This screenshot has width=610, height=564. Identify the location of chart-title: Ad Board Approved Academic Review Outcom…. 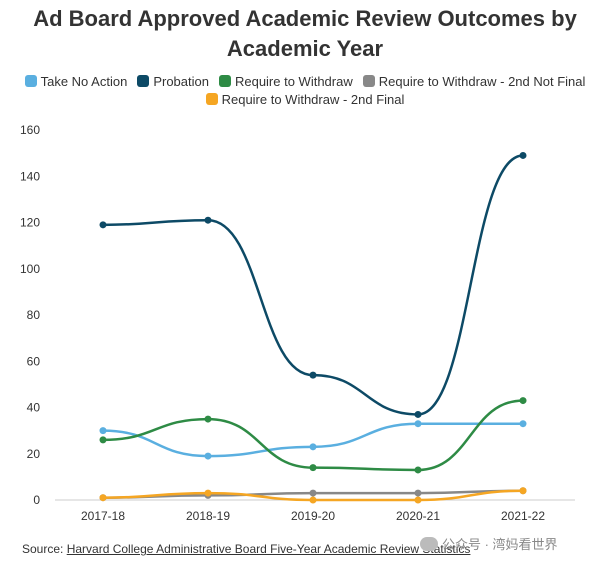
(305, 34).